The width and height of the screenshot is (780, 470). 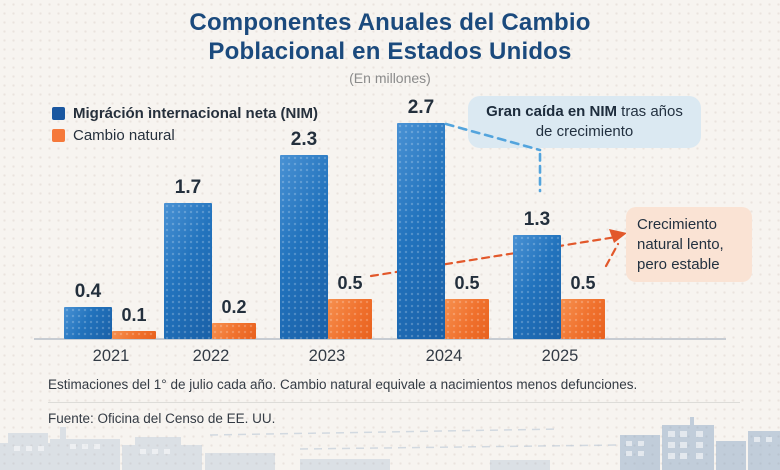 What do you see at coordinates (350, 283) in the screenshot?
I see `value-label-natural-2023: 0.5` at bounding box center [350, 283].